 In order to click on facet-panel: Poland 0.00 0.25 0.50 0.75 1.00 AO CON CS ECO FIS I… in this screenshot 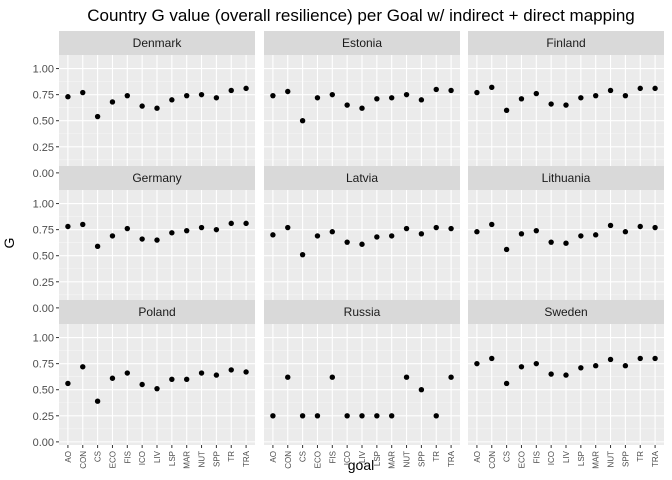, I will do `click(144, 384)`.